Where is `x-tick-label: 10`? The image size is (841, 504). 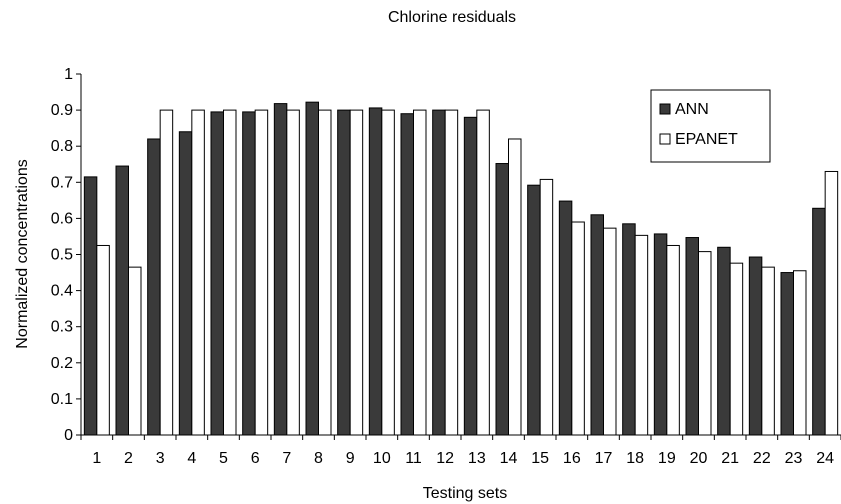 x-tick-label: 10 is located at coordinates (382, 458).